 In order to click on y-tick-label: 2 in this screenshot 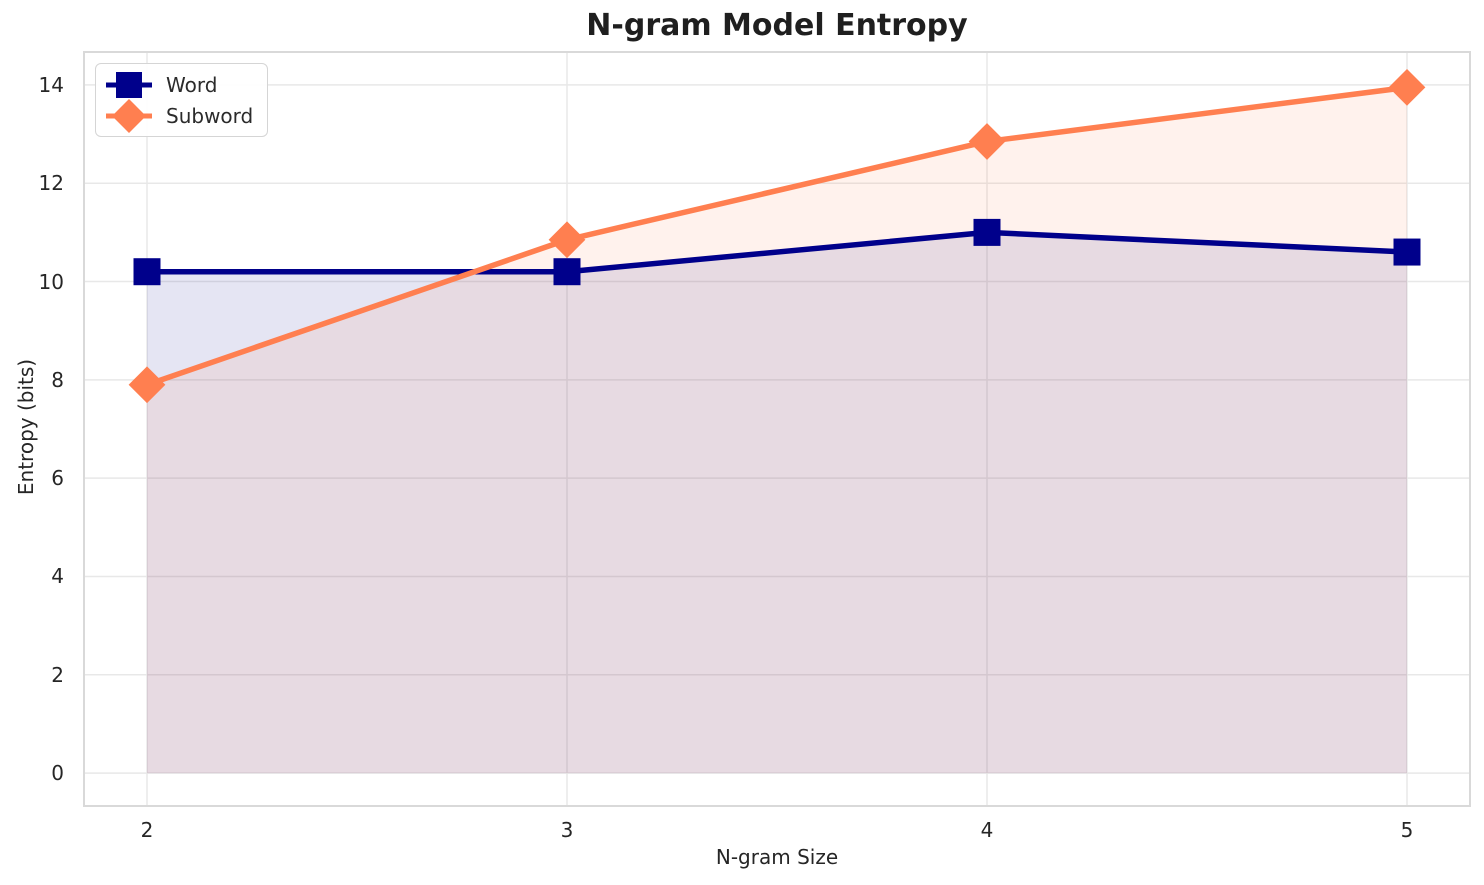, I will do `click(57, 674)`.